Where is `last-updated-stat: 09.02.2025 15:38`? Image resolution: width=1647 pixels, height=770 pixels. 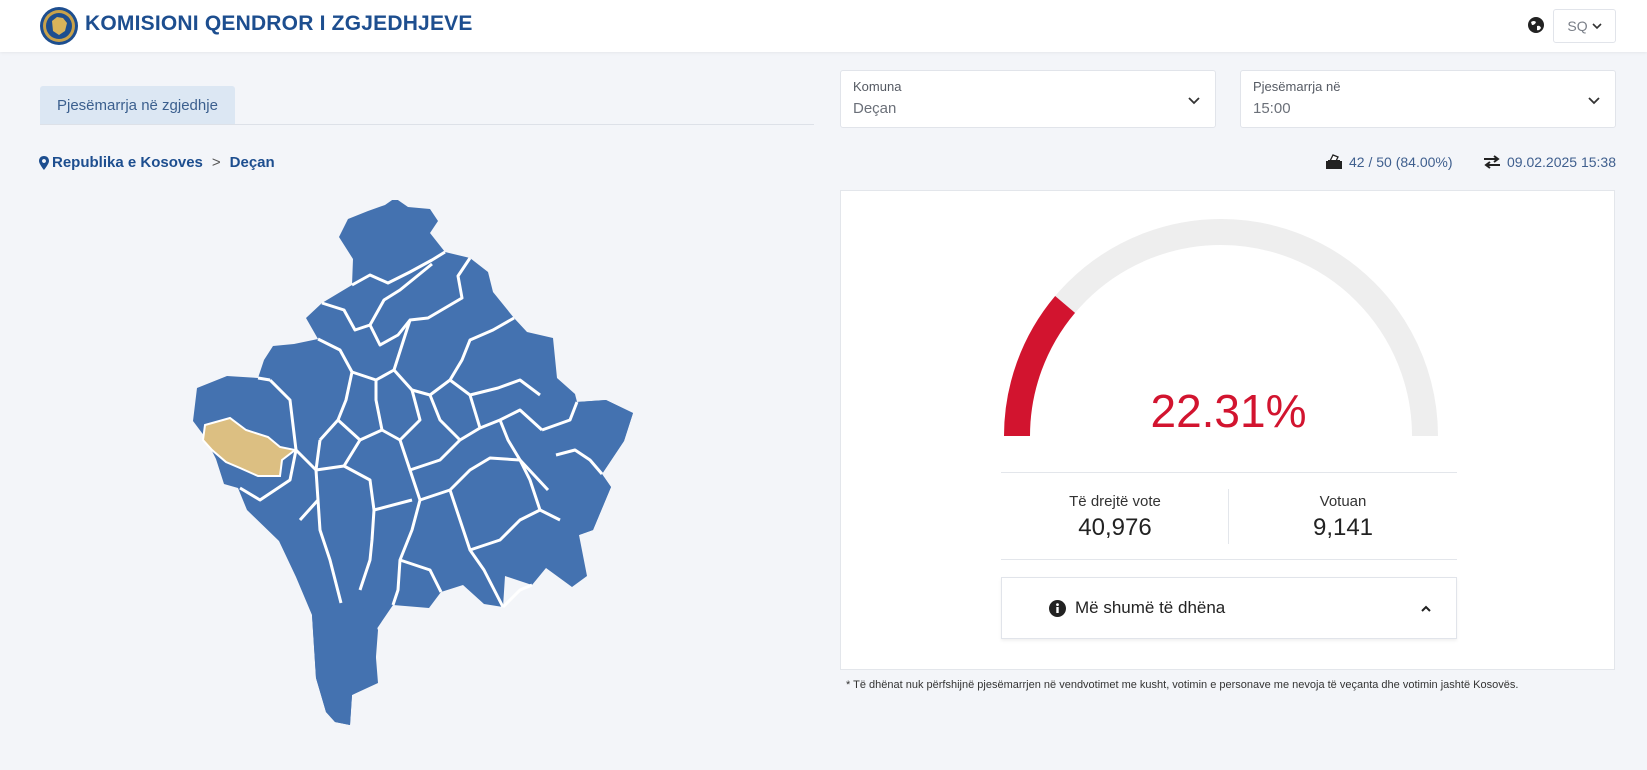 last-updated-stat: 09.02.2025 15:38 is located at coordinates (1549, 162).